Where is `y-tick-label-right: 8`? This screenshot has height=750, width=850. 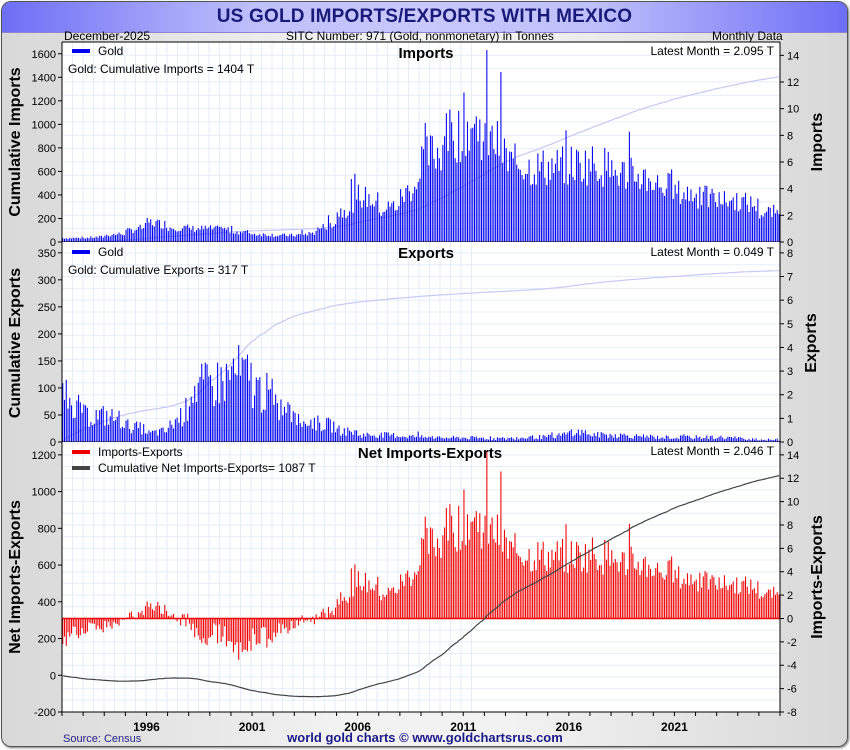
y-tick-label-right: 8 is located at coordinates (790, 526).